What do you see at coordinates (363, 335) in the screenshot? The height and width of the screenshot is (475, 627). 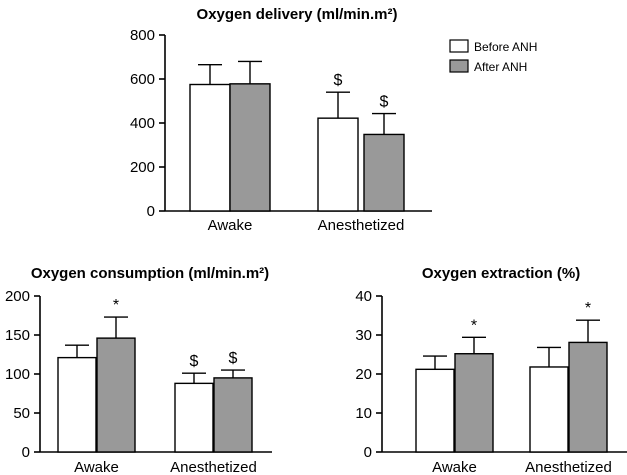 I see `y-tick-label: 30` at bounding box center [363, 335].